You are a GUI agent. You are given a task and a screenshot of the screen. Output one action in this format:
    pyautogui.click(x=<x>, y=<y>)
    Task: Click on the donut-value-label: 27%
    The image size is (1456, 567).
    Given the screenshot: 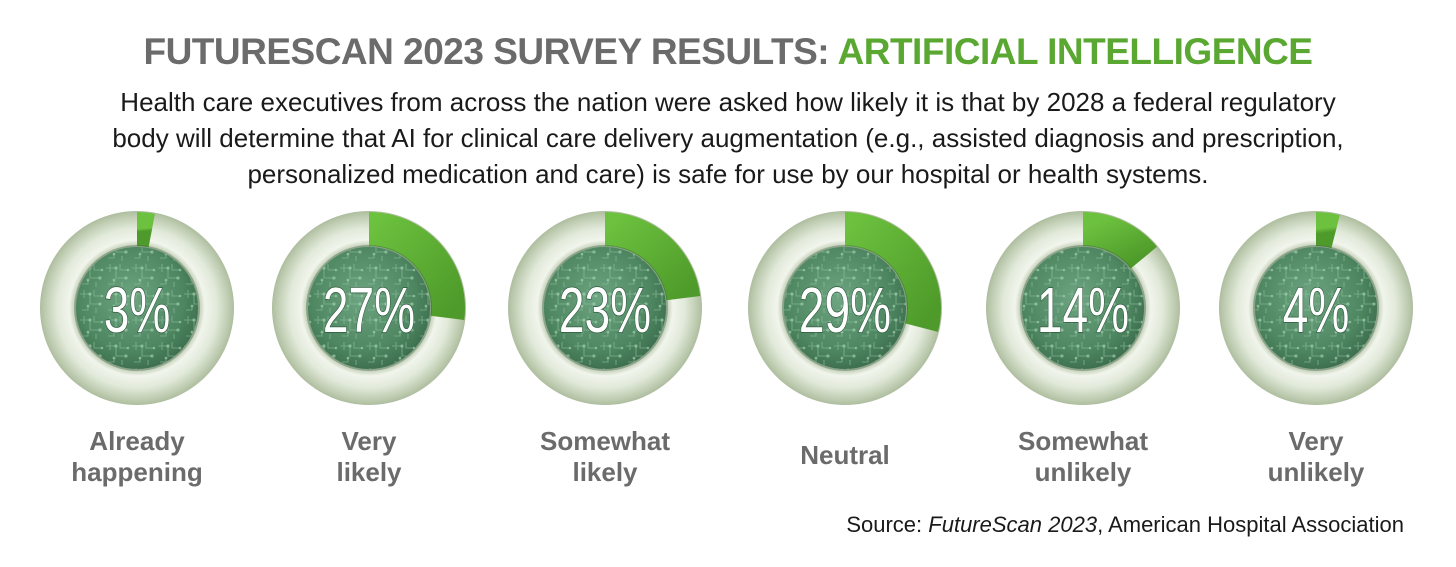 What is the action you would take?
    pyautogui.click(x=369, y=310)
    